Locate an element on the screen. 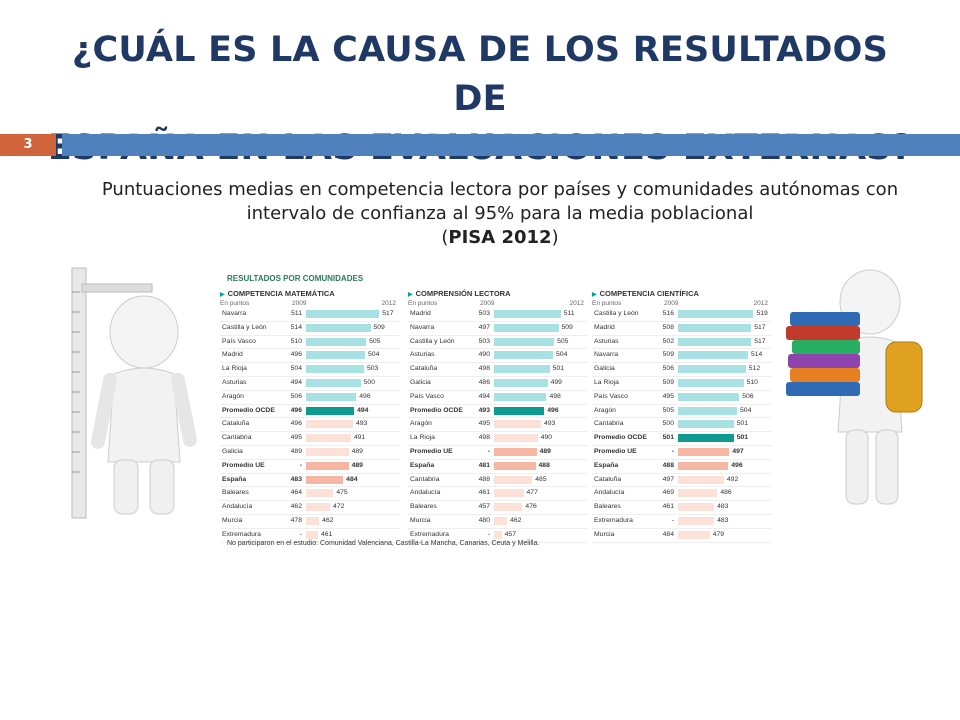 This screenshot has height=720, width=960. table-row: Andalucía 462 472 is located at coordinates (310, 508).